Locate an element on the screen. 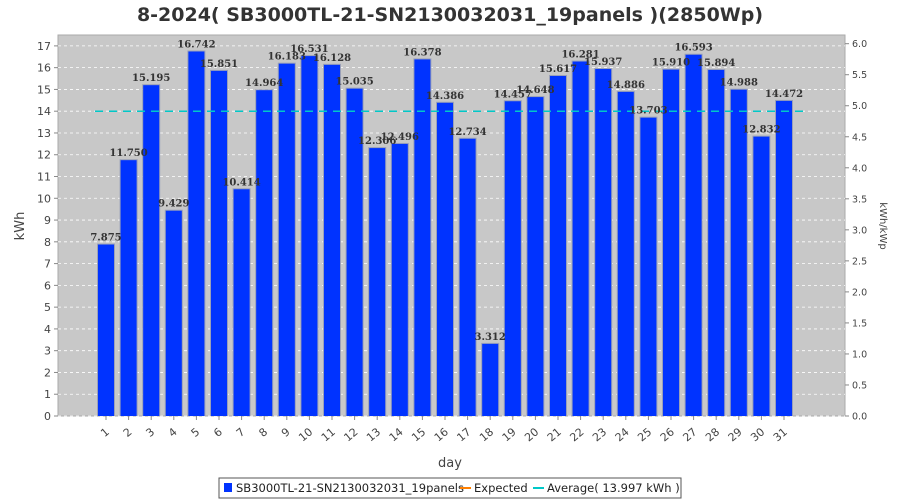  y-tick-label: 13 is located at coordinates (44, 133).